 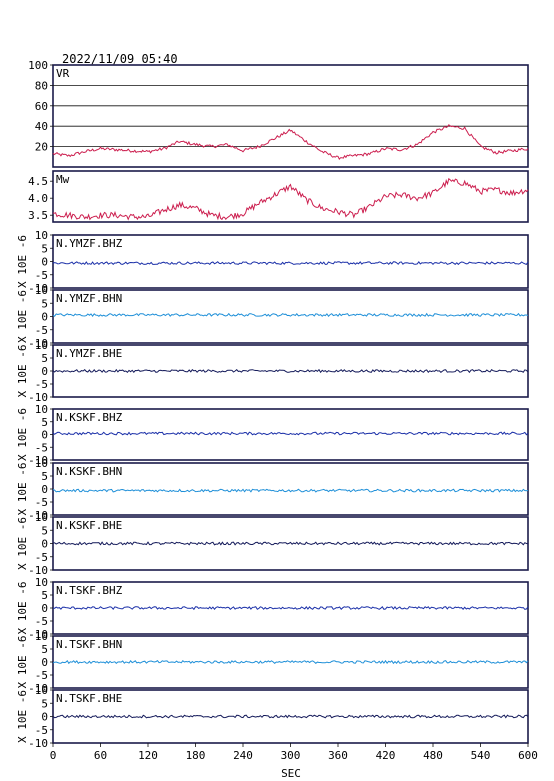 I want to click on y-tick-label: 60, so click(x=41, y=106).